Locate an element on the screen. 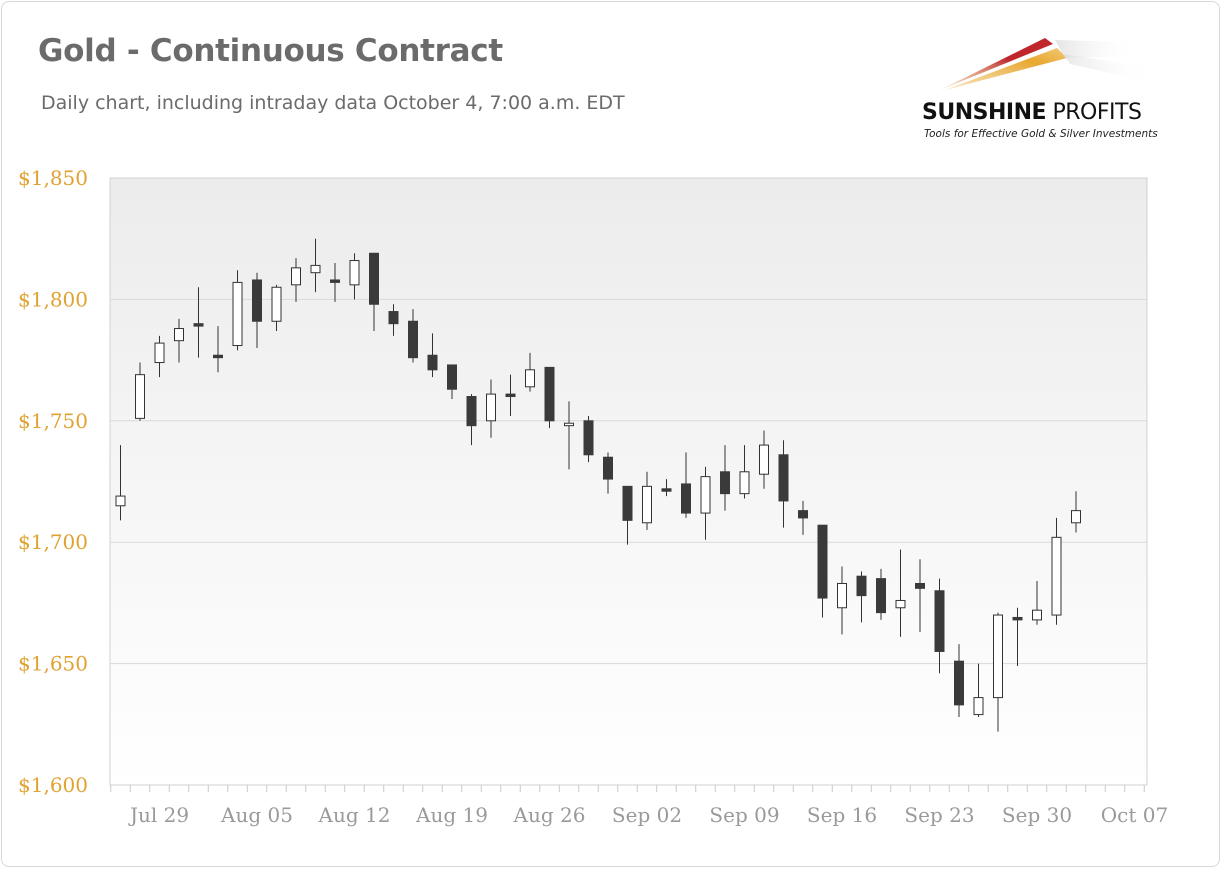 Image resolution: width=1223 pixels, height=870 pixels. x-tick-label: Sep 23 is located at coordinates (939, 815).